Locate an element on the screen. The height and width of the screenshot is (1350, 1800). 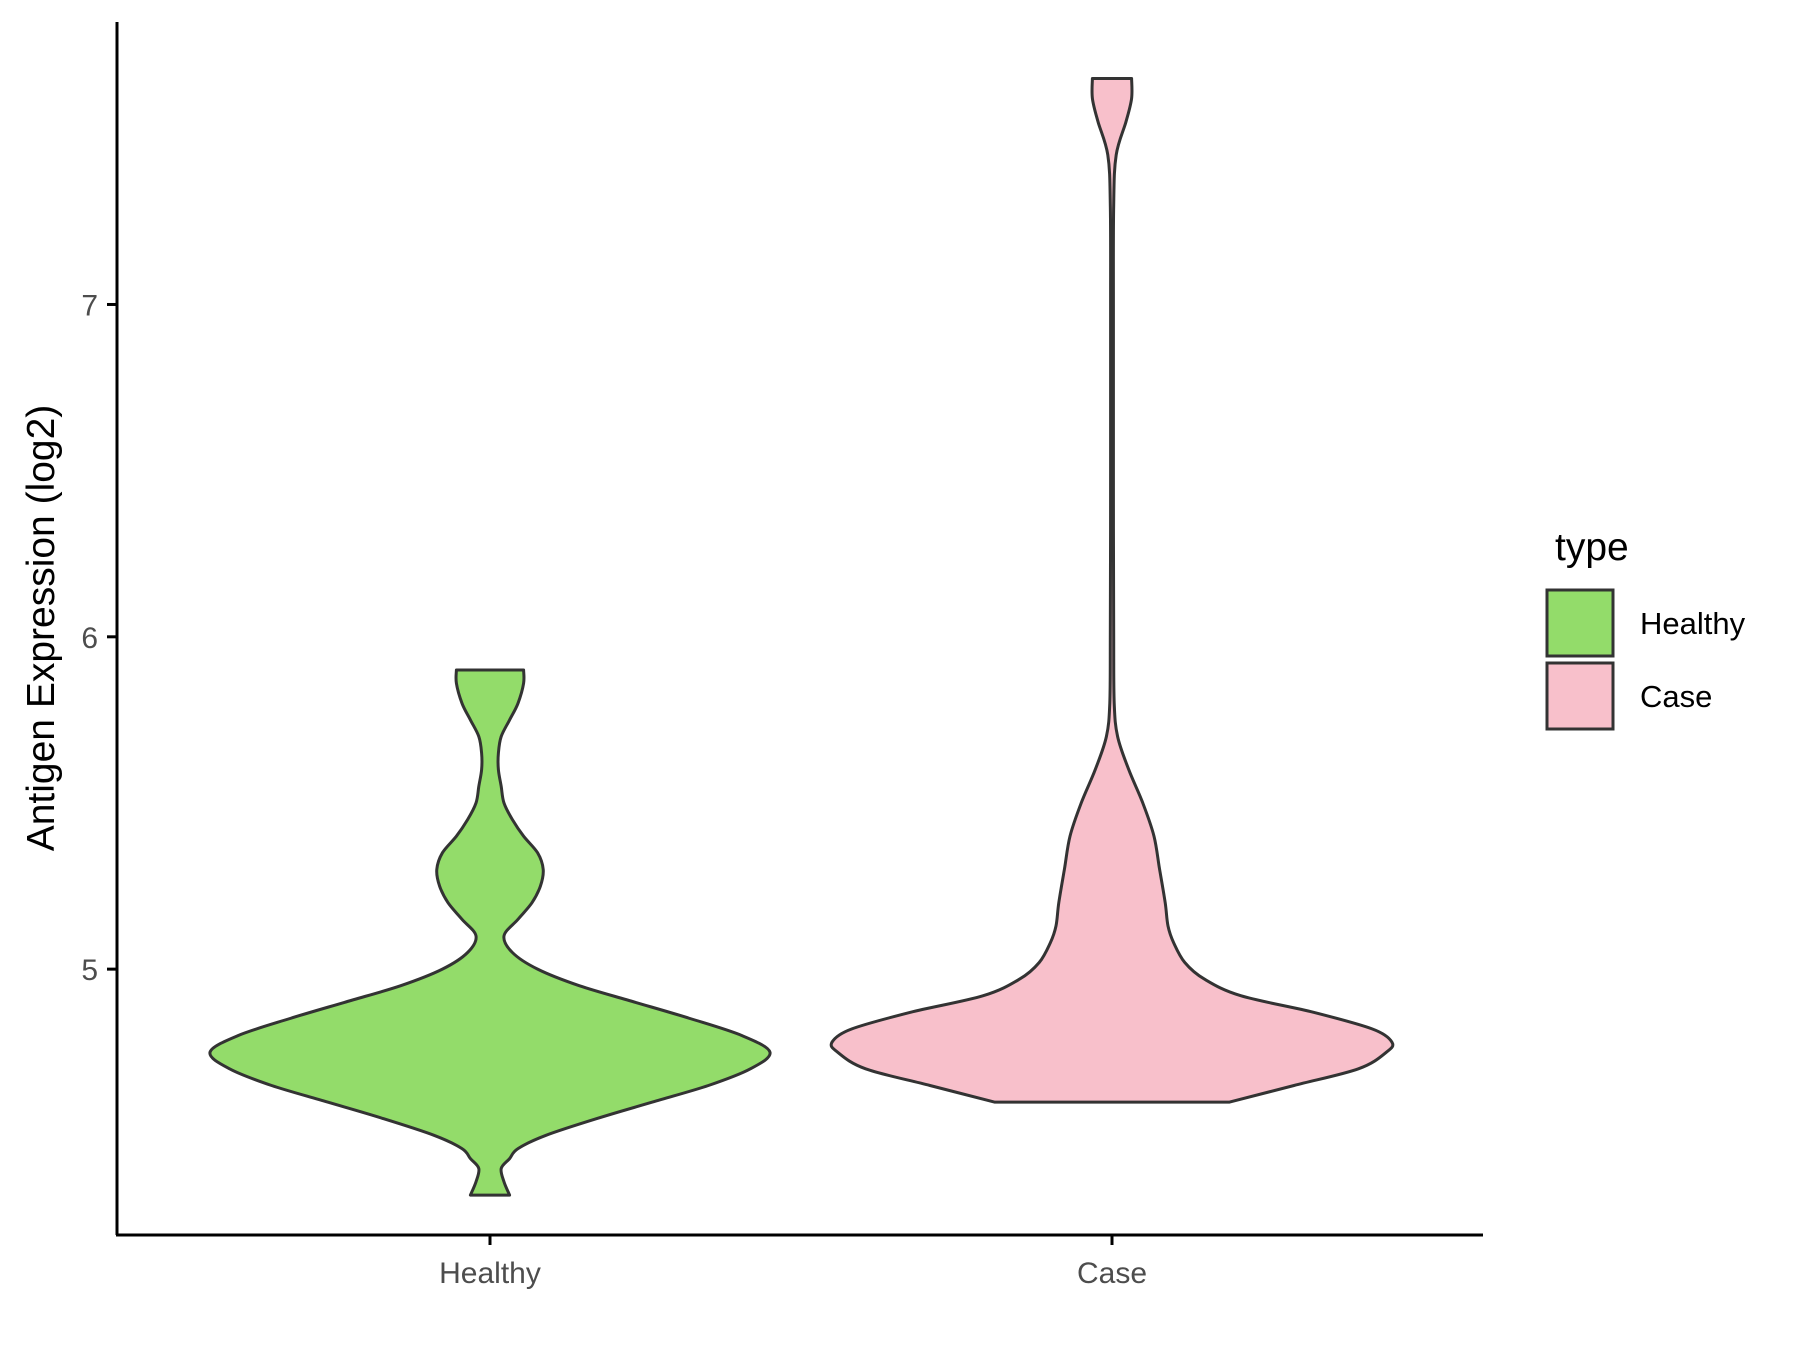
legend-swatch-healthy is located at coordinates (1580, 623).